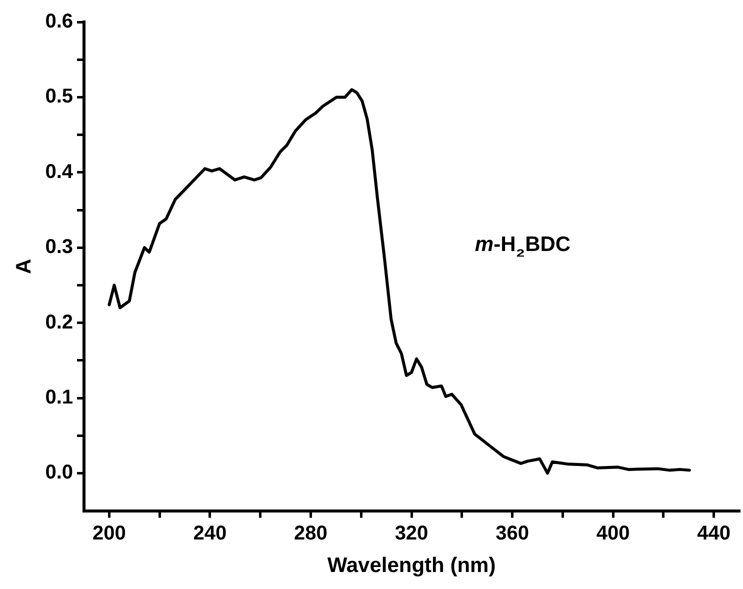 This screenshot has width=743, height=589. I want to click on y-tick-label: 0.5, so click(59, 97).